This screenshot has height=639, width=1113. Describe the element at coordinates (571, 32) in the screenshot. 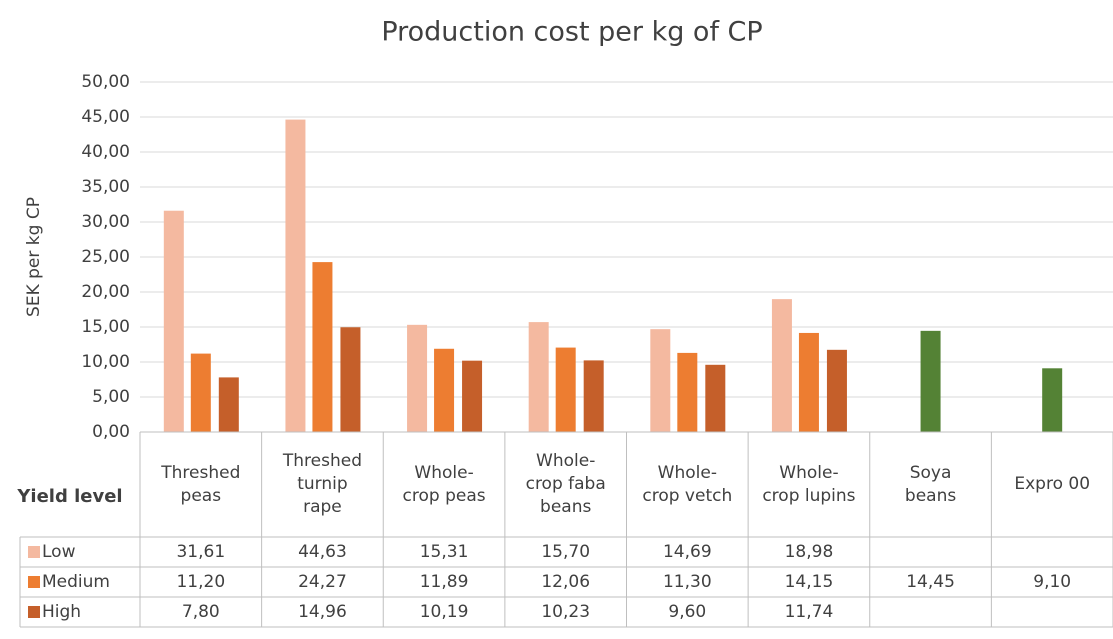

I see `chart-title: Production cost per kg of CP` at that location.